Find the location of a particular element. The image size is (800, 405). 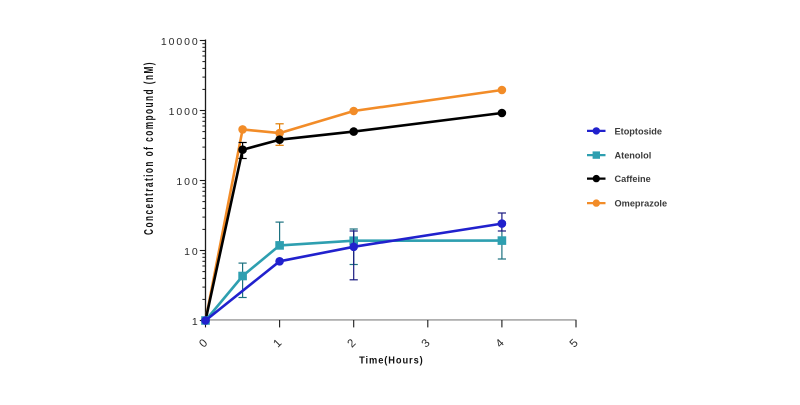

svg-text: 10 is located at coordinates (191, 252).